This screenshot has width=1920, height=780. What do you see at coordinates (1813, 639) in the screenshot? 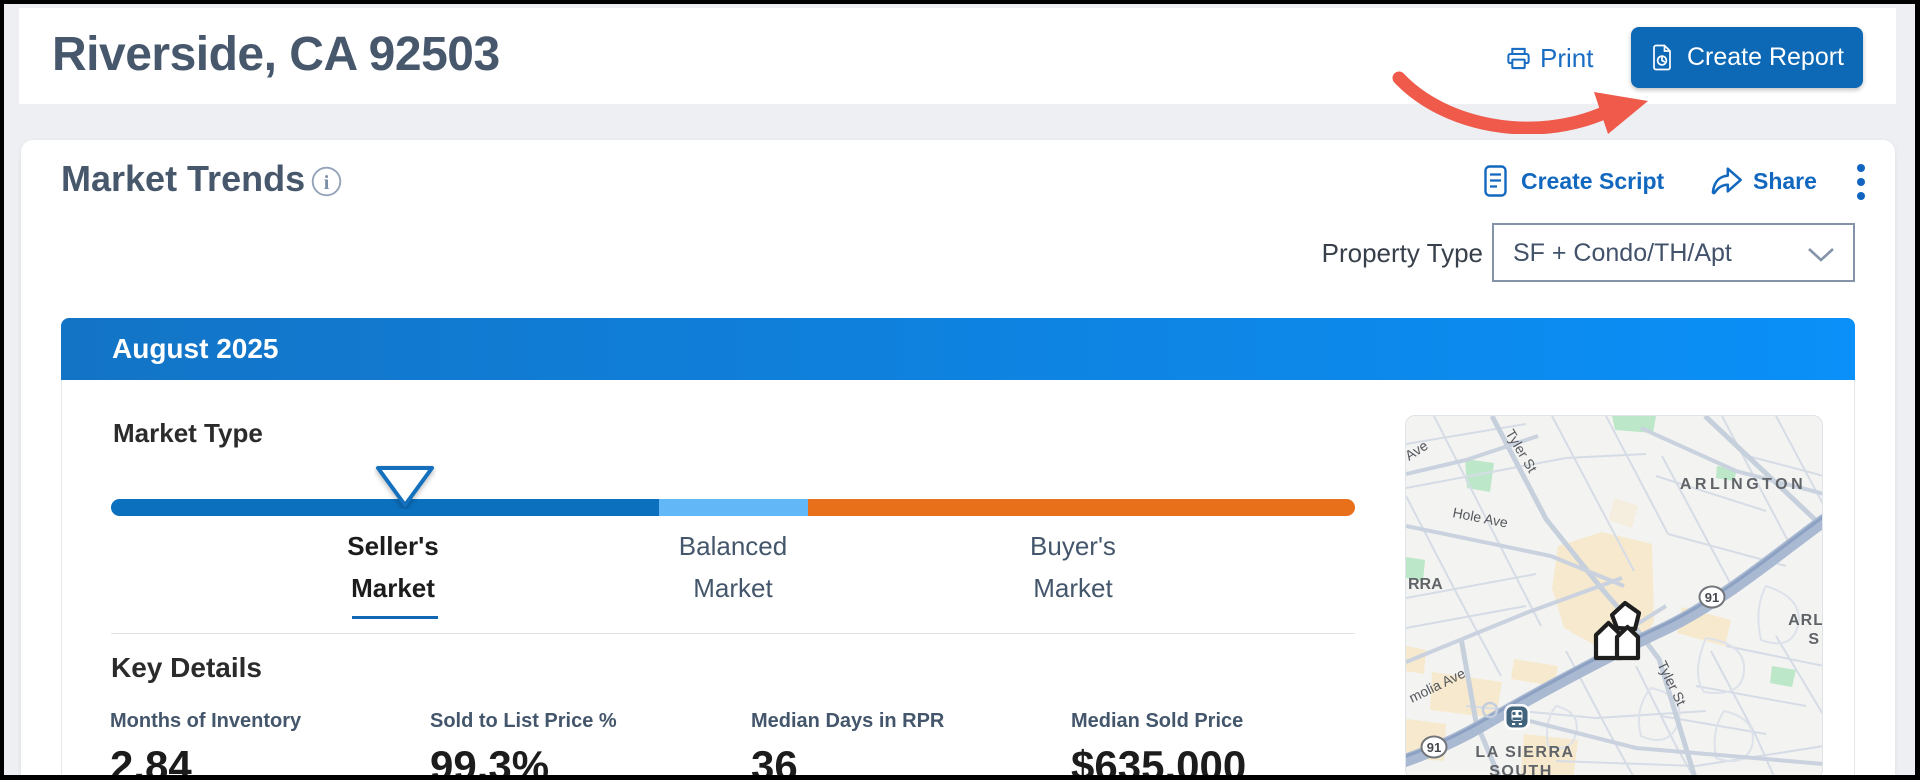
I see `svg-text: S` at bounding box center [1813, 639].